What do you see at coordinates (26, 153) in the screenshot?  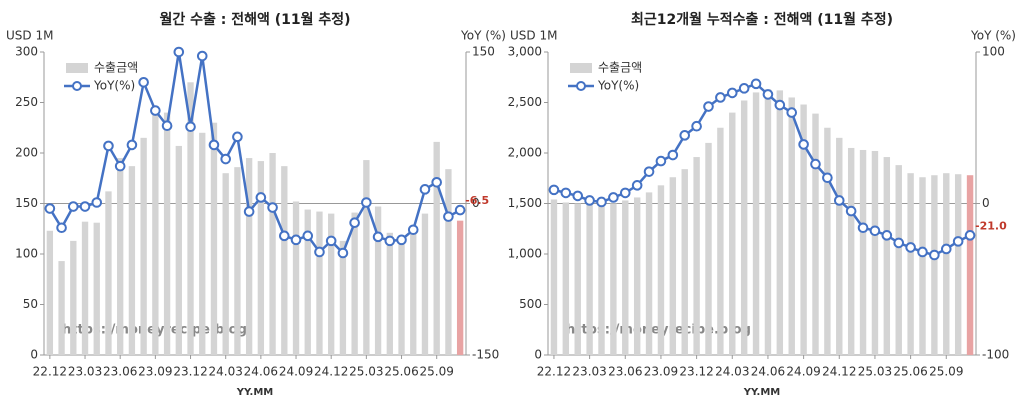 I see `y-tick-label: 200` at bounding box center [26, 153].